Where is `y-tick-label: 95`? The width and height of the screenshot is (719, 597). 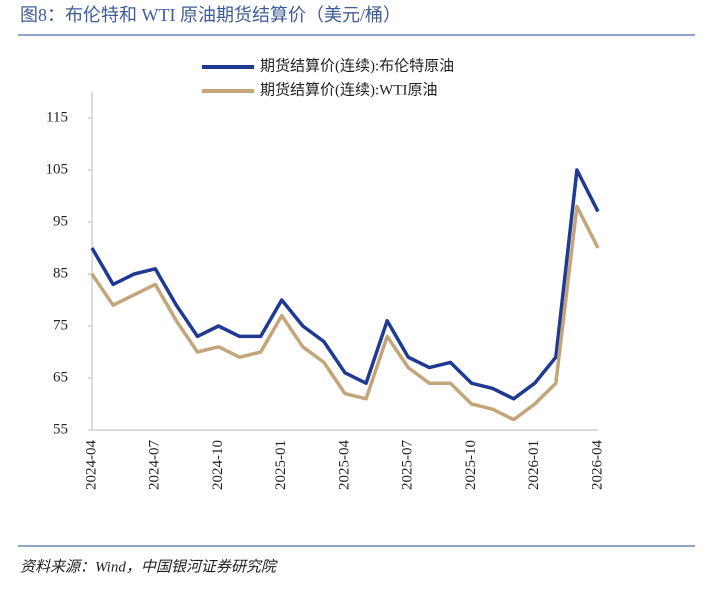 y-tick-label: 95 is located at coordinates (60, 221).